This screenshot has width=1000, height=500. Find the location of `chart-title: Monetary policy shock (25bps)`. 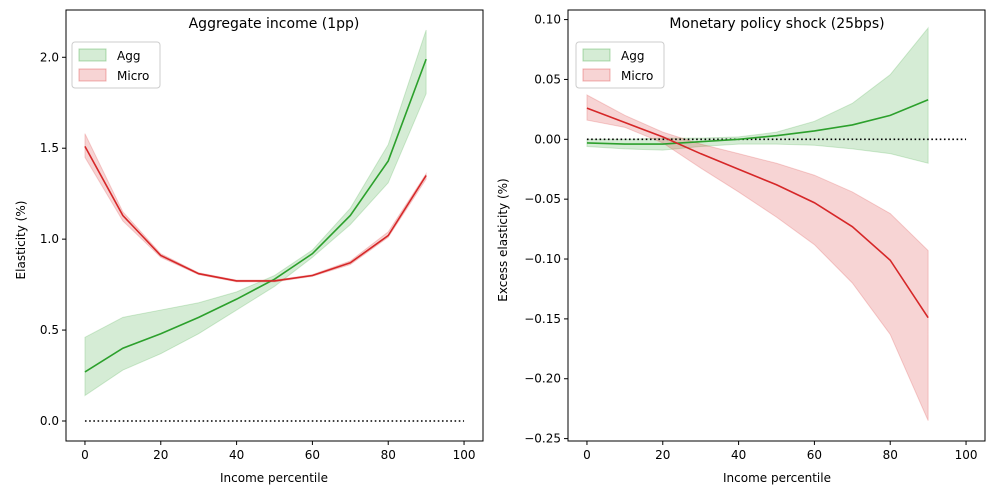

chart-title: Monetary policy shock (25bps) is located at coordinates (776, 24).